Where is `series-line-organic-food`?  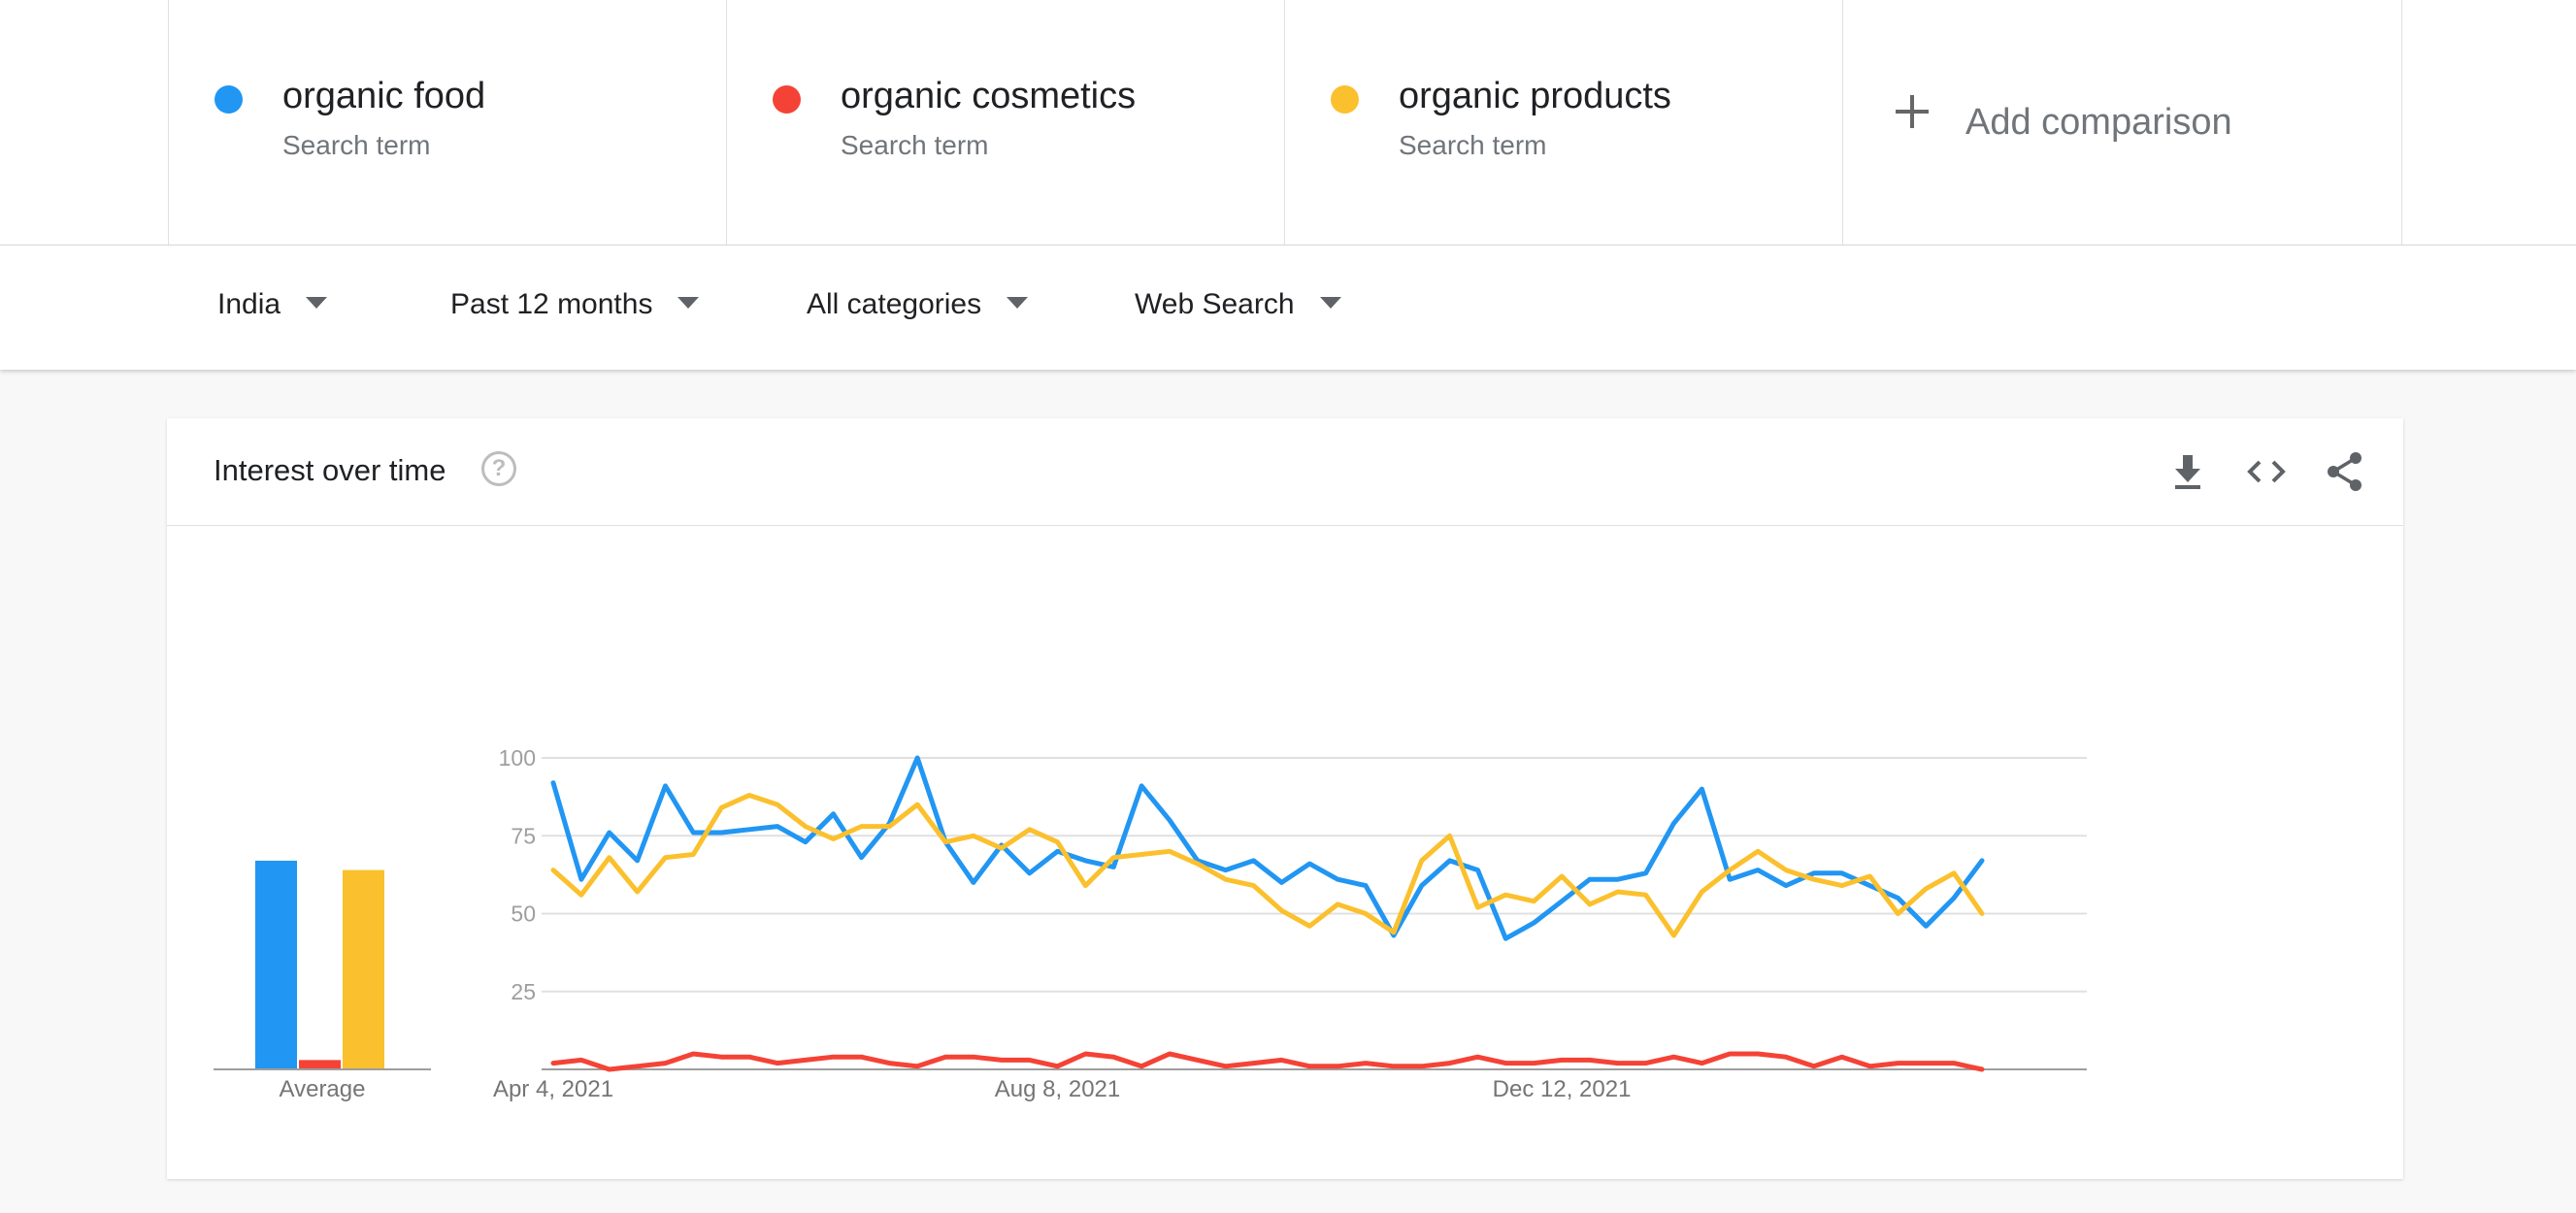 series-line-organic-food is located at coordinates (1267, 848).